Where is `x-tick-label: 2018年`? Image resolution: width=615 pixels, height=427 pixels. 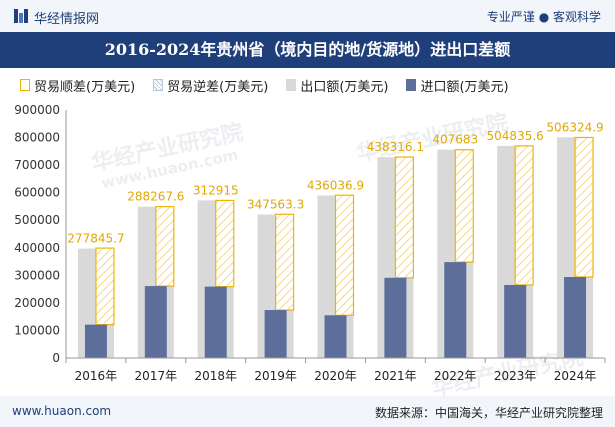
x-tick-label: 2018年 is located at coordinates (215, 376).